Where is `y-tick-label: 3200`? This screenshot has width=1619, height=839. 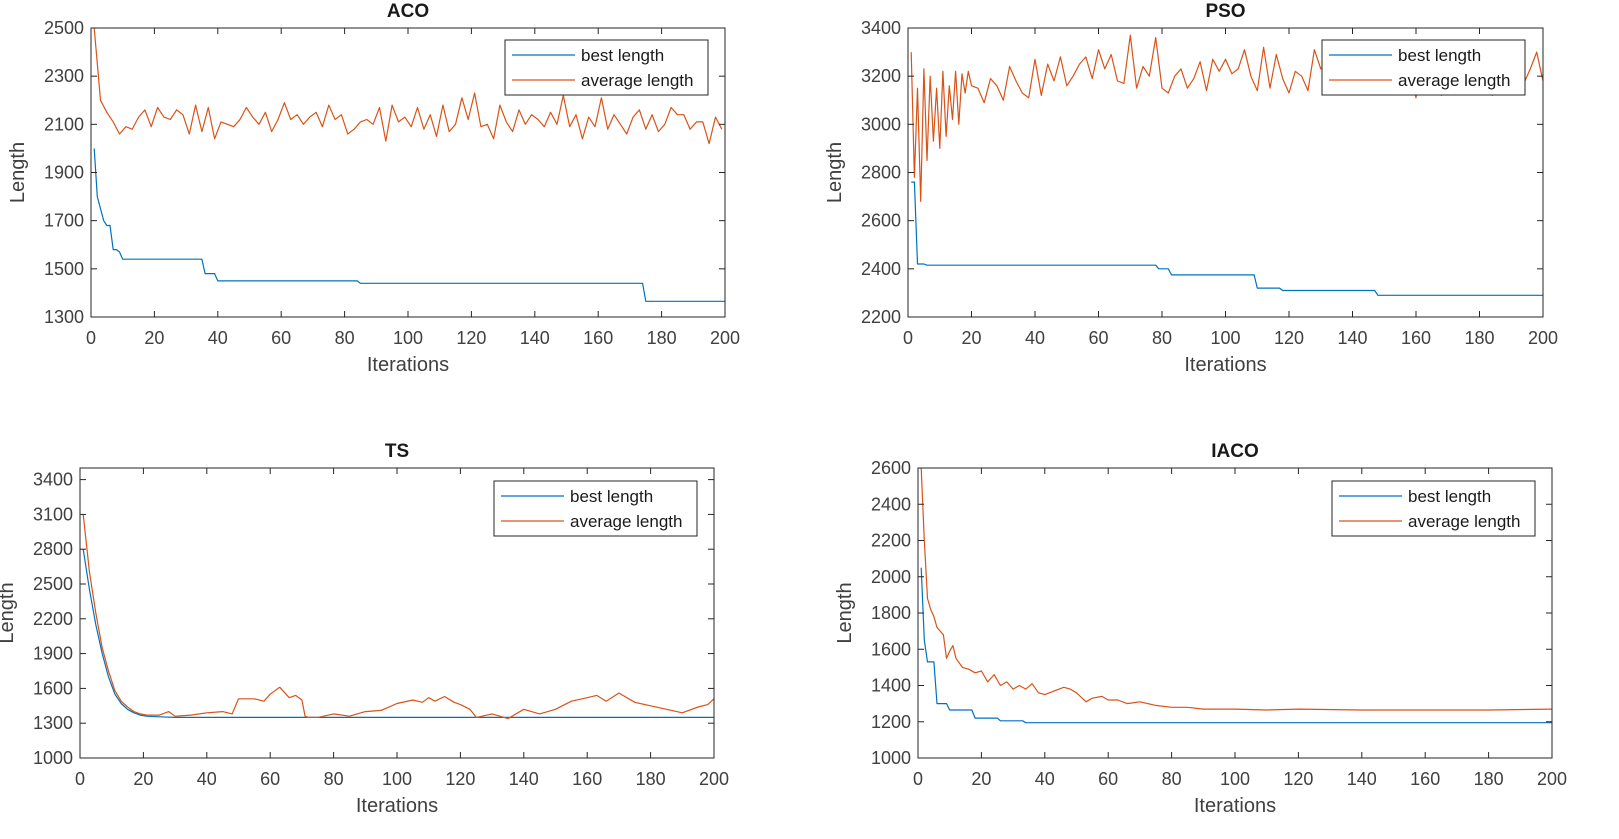 y-tick-label: 3200 is located at coordinates (881, 76).